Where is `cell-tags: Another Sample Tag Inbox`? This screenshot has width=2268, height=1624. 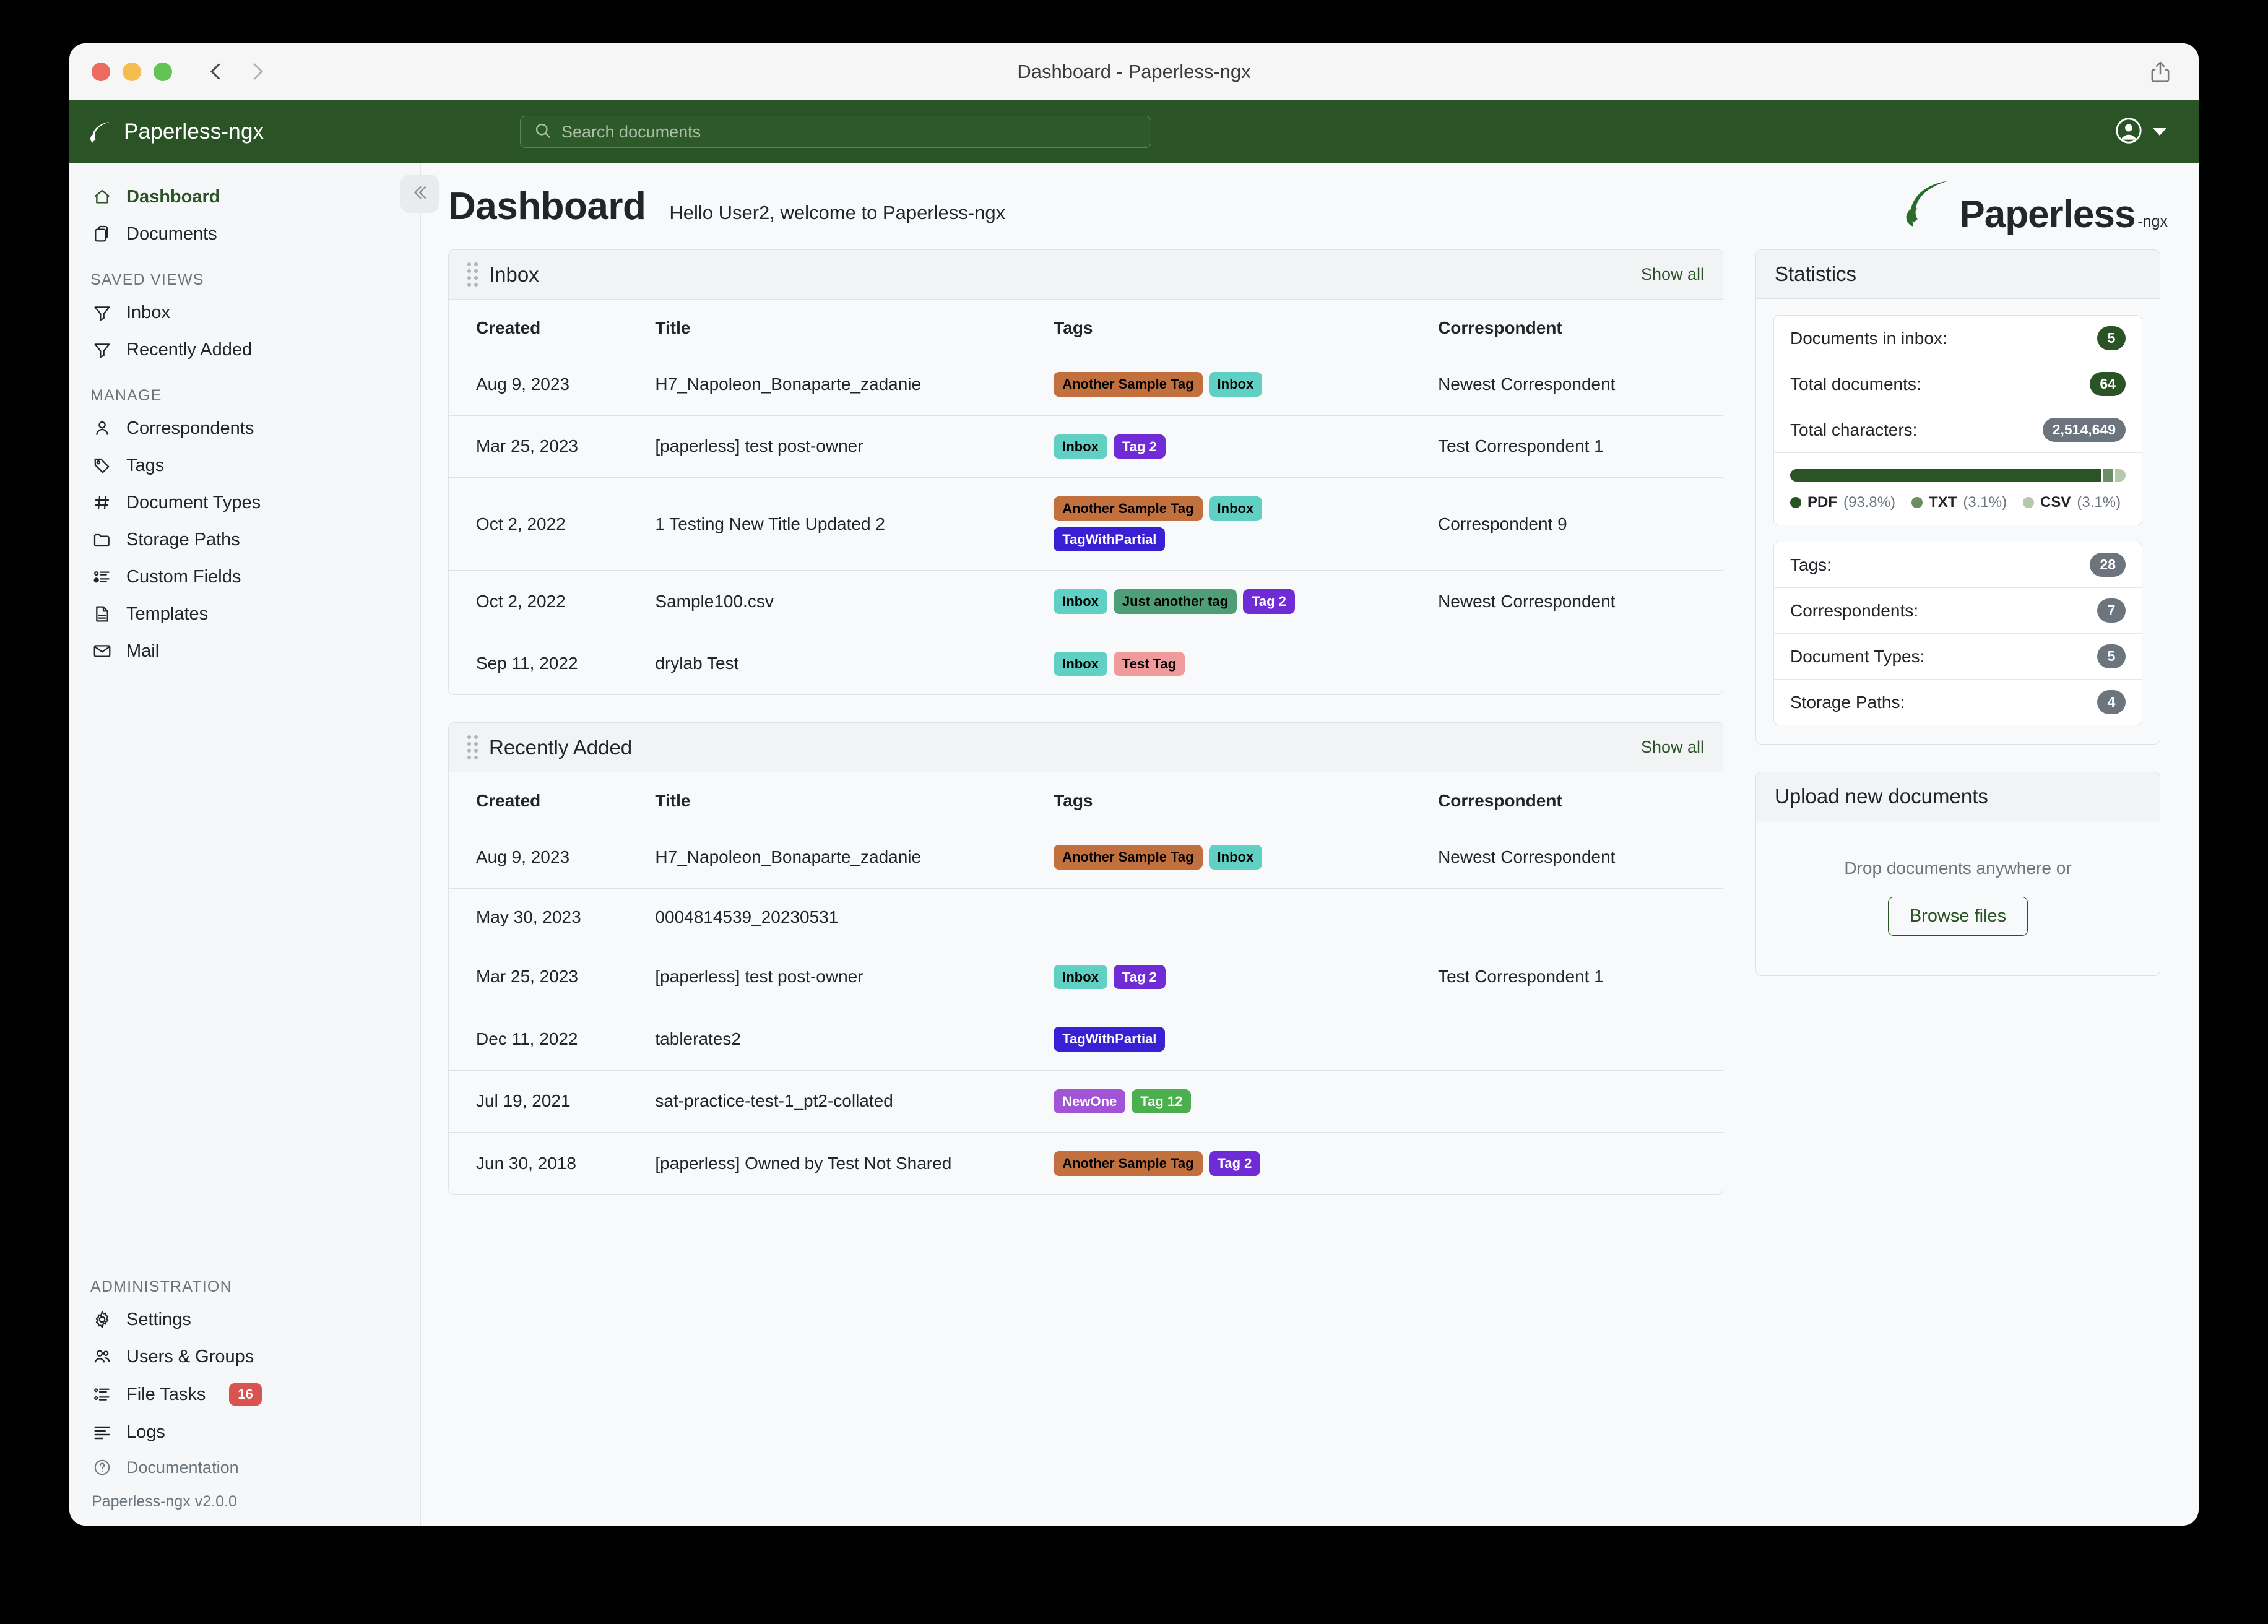 cell-tags: Another Sample Tag Inbox is located at coordinates (1246, 858).